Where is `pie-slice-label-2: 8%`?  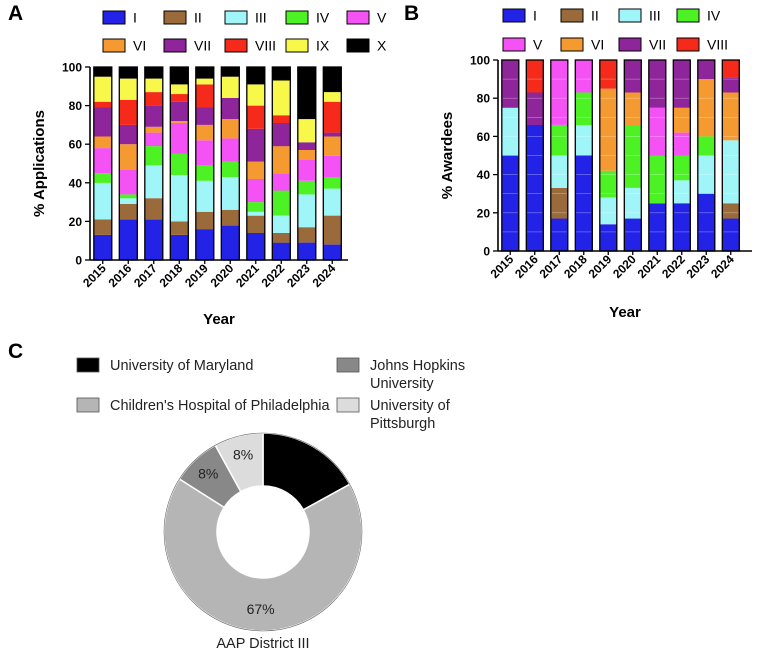
pie-slice-label-2: 8% is located at coordinates (208, 474).